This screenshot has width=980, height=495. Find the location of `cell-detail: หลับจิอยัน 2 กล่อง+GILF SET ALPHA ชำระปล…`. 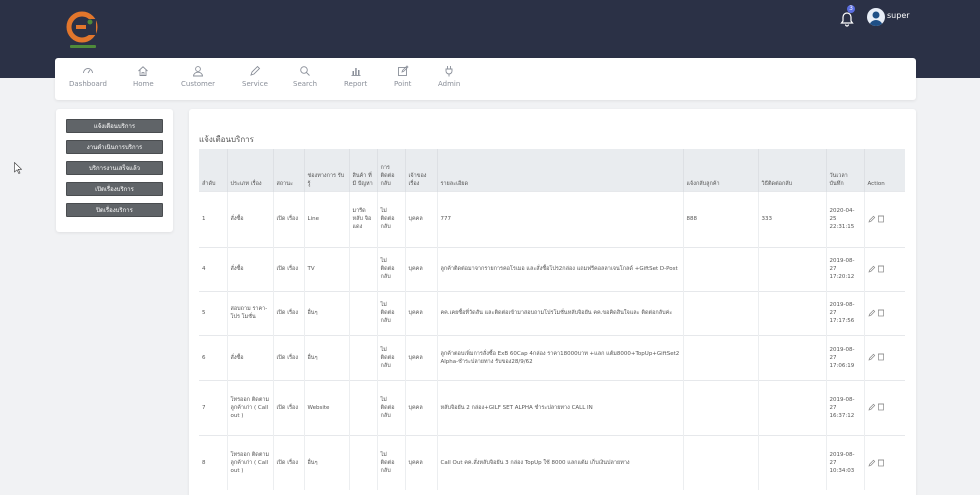

cell-detail: หลับจิอยัน 2 กล่อง+GILF SET ALPHA ชำระปล… is located at coordinates (560, 407).